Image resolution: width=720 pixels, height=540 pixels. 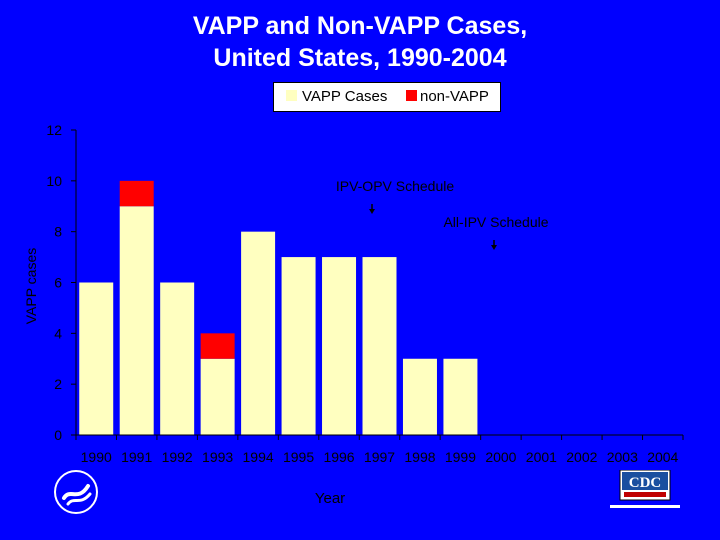 What do you see at coordinates (54, 181) in the screenshot?
I see `y-tick-label-10: 10` at bounding box center [54, 181].